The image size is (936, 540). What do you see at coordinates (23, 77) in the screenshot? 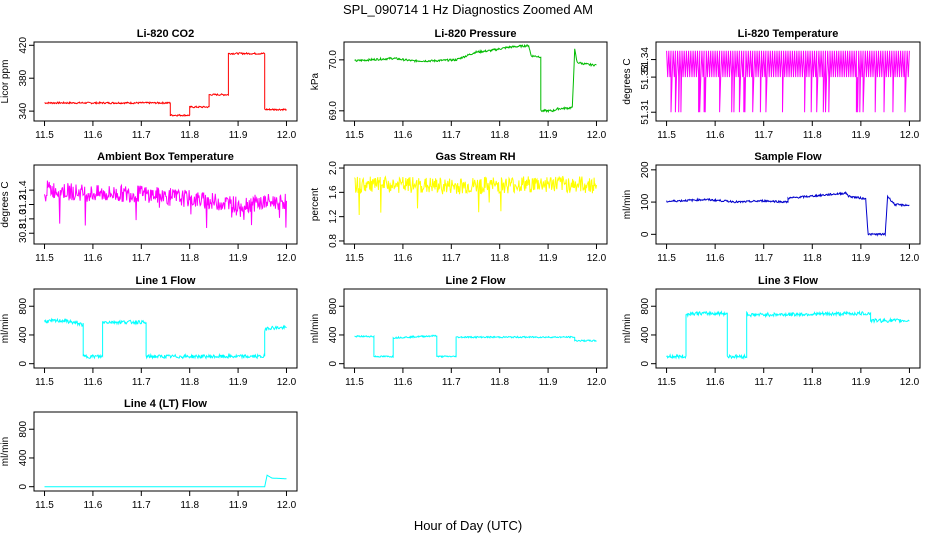
I see `y-tick-label: 380` at bounding box center [23, 77].